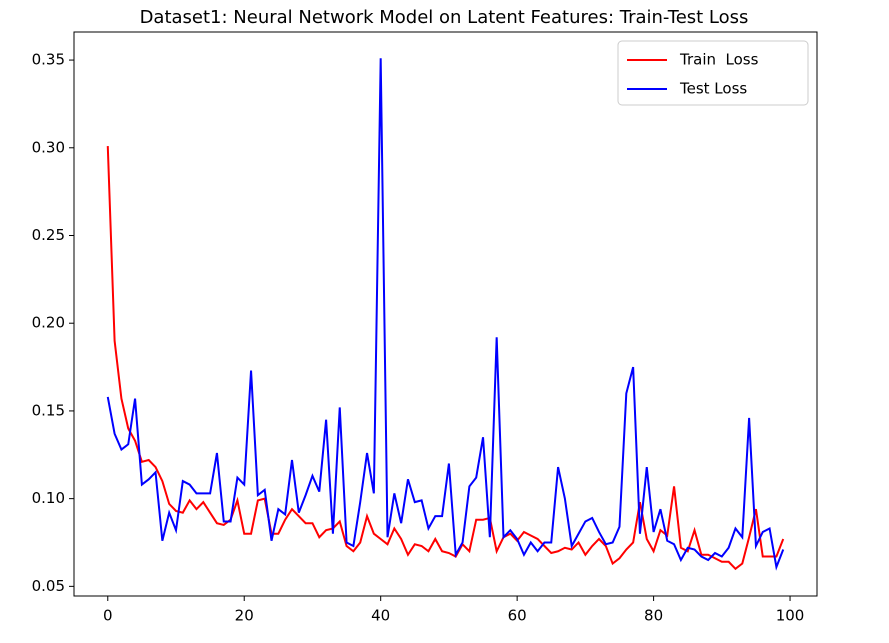 Image resolution: width=889 pixels, height=643 pixels. What do you see at coordinates (244, 616) in the screenshot?
I see `x-tick-label: 20` at bounding box center [244, 616].